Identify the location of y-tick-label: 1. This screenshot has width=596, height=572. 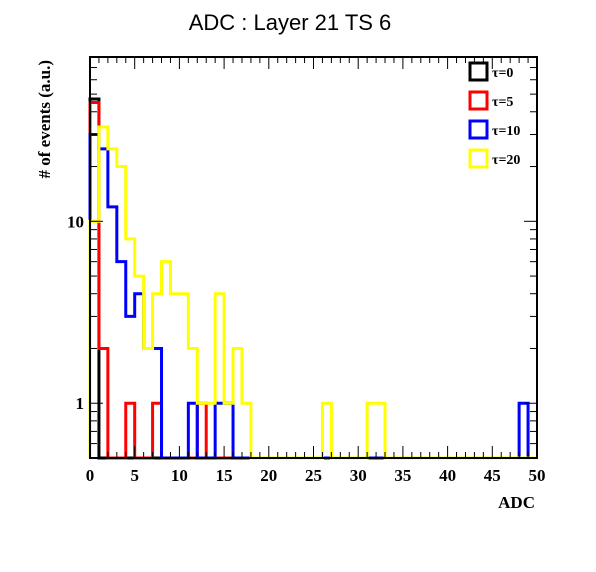
(80, 403).